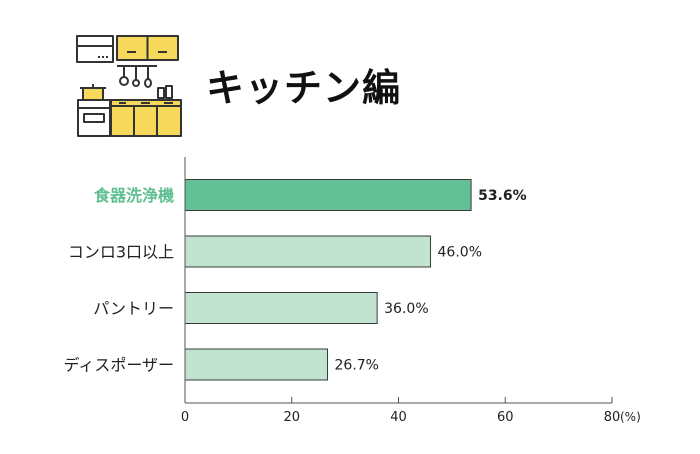  I want to click on x-unit-label: (%), so click(630, 417).